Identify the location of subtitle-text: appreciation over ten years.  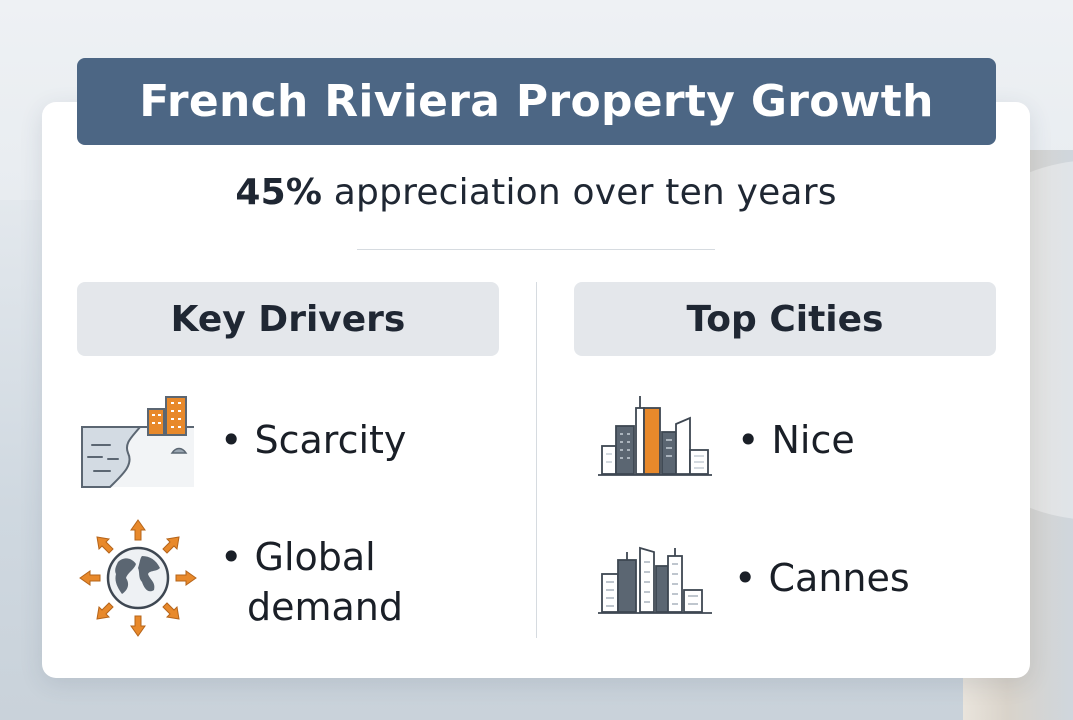
(579, 192).